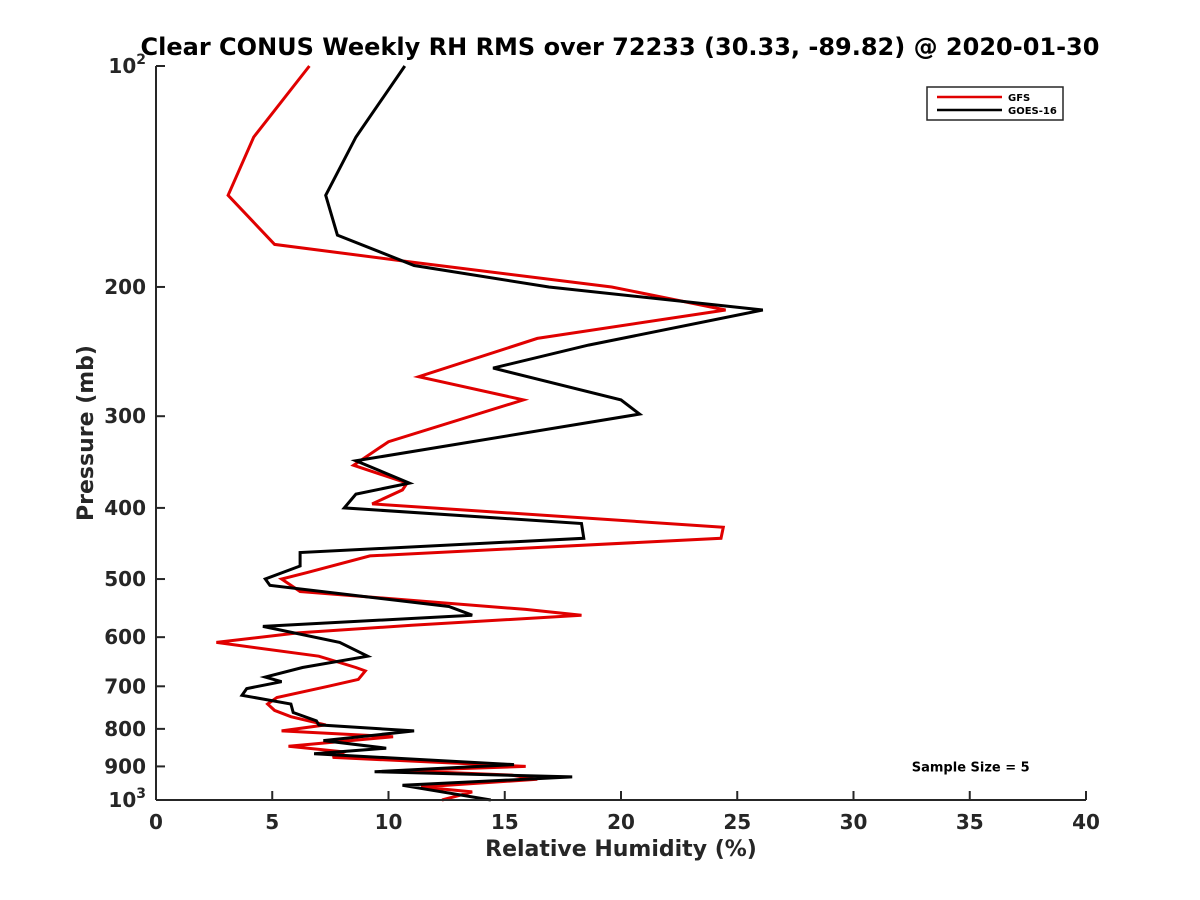 The height and width of the screenshot is (900, 1200). I want to click on legend: GFS GOES-16, so click(995, 103).